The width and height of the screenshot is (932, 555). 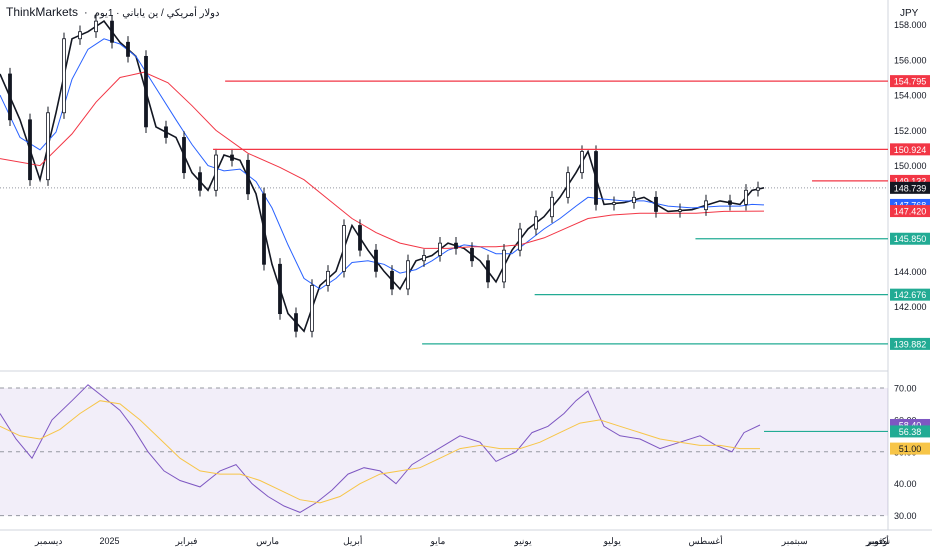 What do you see at coordinates (910, 96) in the screenshot?
I see `price-tick-label: 154.000` at bounding box center [910, 96].